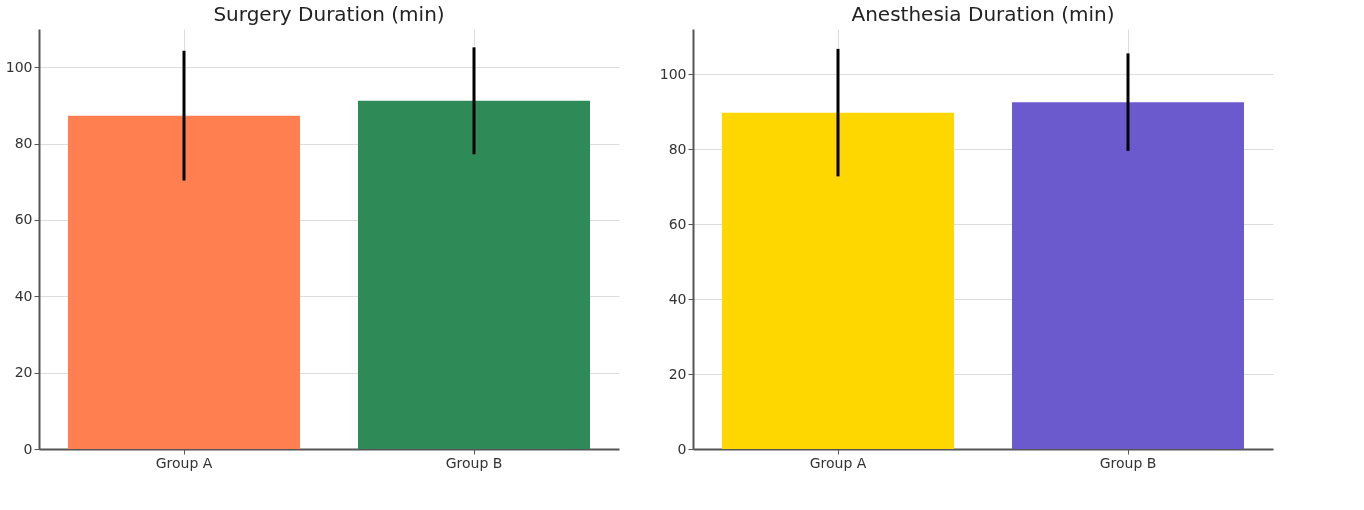 The image size is (1364, 510). I want to click on chart-title: Surgery Duration (min), so click(329, 14).